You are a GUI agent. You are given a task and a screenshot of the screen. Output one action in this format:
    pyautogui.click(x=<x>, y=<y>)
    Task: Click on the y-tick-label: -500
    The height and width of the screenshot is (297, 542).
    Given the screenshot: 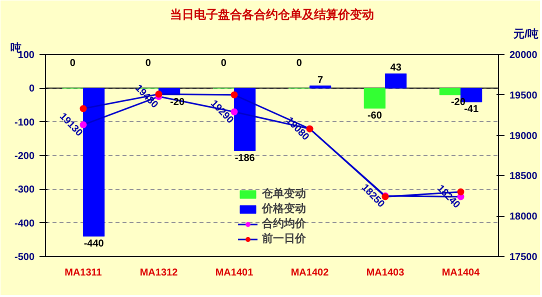 What is the action you would take?
    pyautogui.click(x=24, y=257)
    